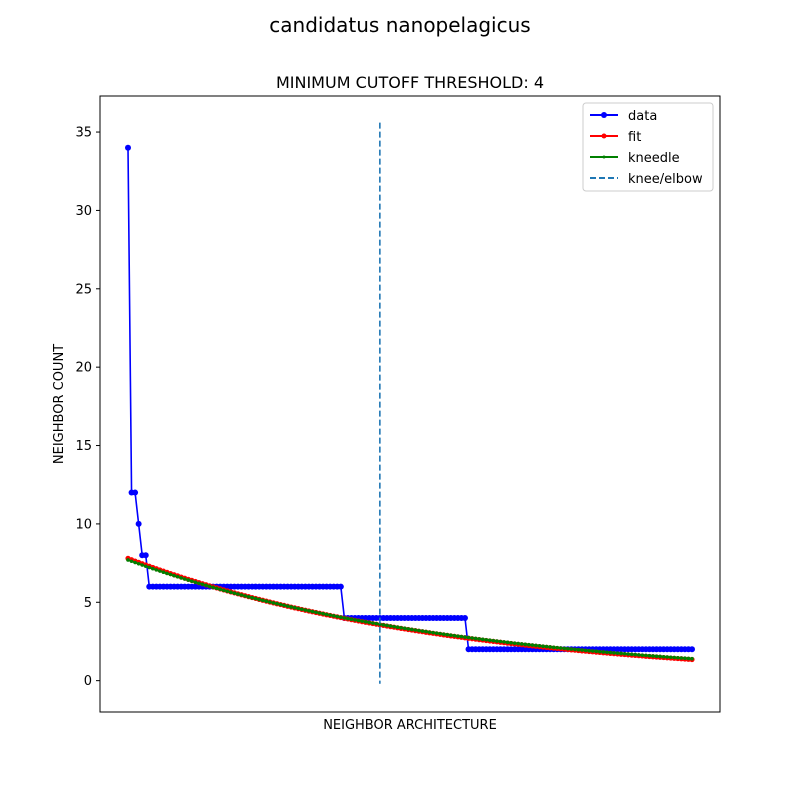  What do you see at coordinates (623, 116) in the screenshot?
I see `legend-entry-data: data` at bounding box center [623, 116].